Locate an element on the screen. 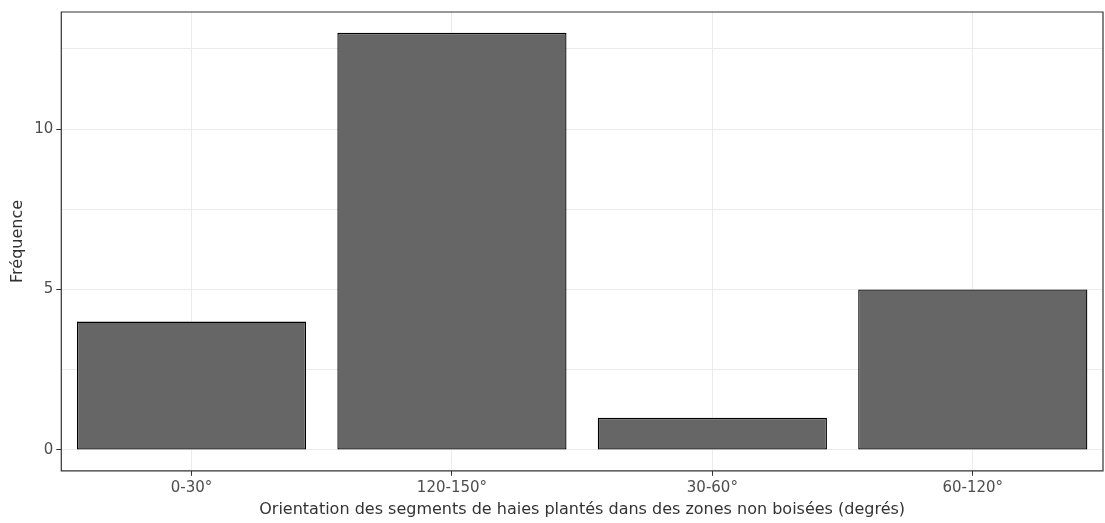 The image size is (1105, 523). y-tick-label: 10 is located at coordinates (44, 128).